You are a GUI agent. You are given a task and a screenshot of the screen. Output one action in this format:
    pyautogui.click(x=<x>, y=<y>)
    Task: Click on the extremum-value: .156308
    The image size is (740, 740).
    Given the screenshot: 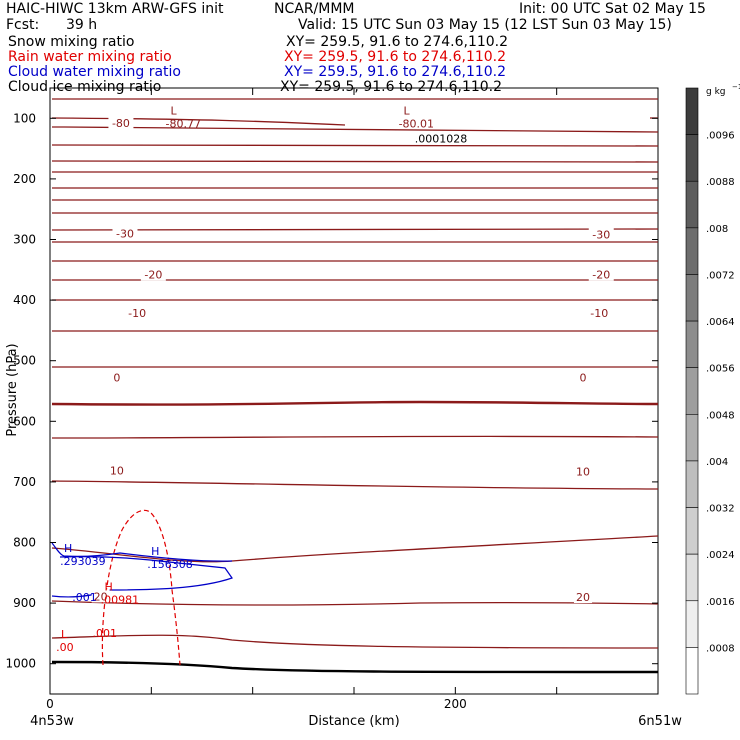 What is the action you would take?
    pyautogui.click(x=170, y=564)
    